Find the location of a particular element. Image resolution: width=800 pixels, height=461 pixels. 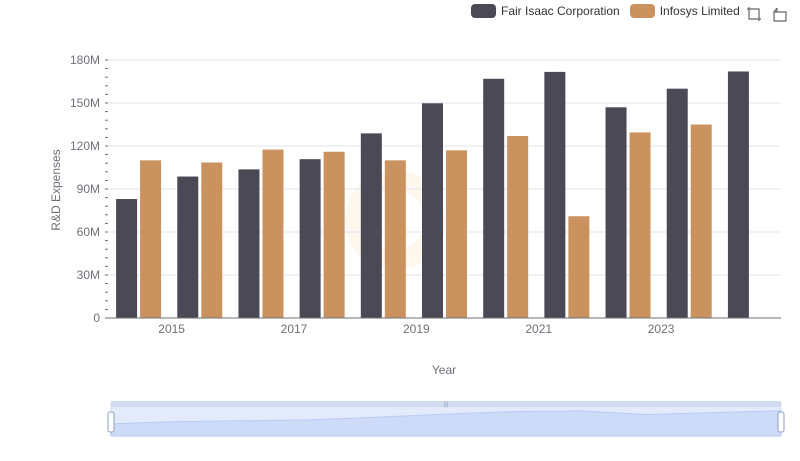

legend-label-fair-isaac: Fair Isaac Corporation is located at coordinates (560, 11).